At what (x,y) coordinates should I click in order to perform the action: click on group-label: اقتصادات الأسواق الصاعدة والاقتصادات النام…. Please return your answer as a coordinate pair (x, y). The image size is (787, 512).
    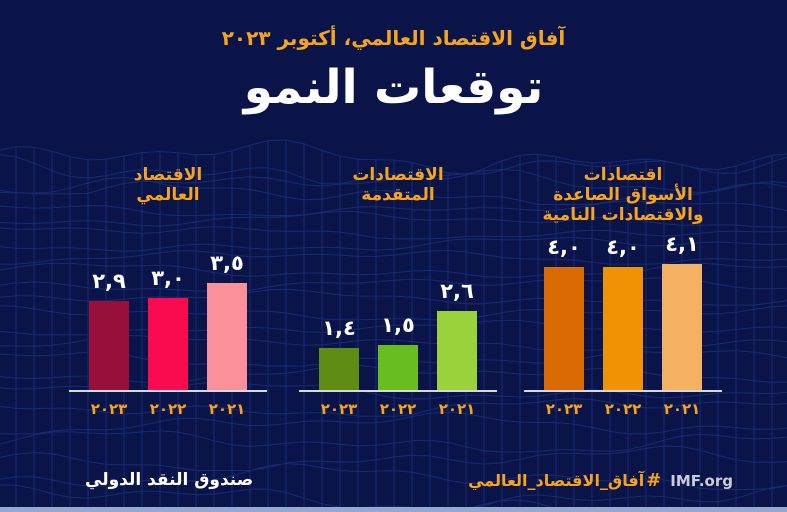
    Looking at the image, I should click on (623, 195).